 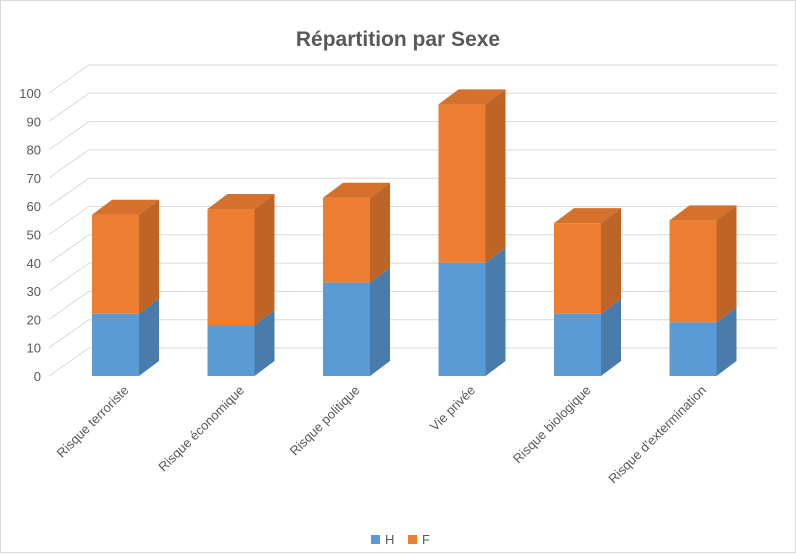 I want to click on y-tick-label: 90, so click(x=34, y=121).